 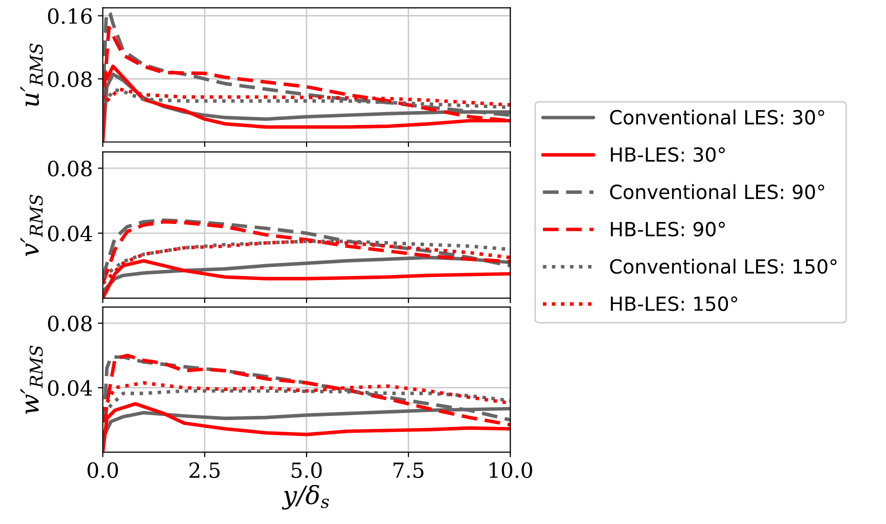 What do you see at coordinates (667, 154) in the screenshot?
I see `legend-label: HB-LES: 30°` at bounding box center [667, 154].